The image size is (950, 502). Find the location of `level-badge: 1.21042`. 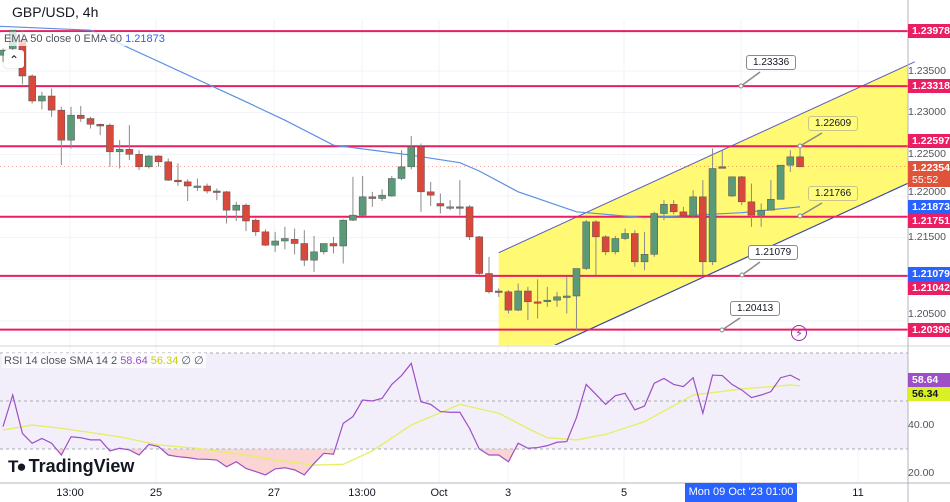

level-badge: 1.21042 is located at coordinates (929, 288).